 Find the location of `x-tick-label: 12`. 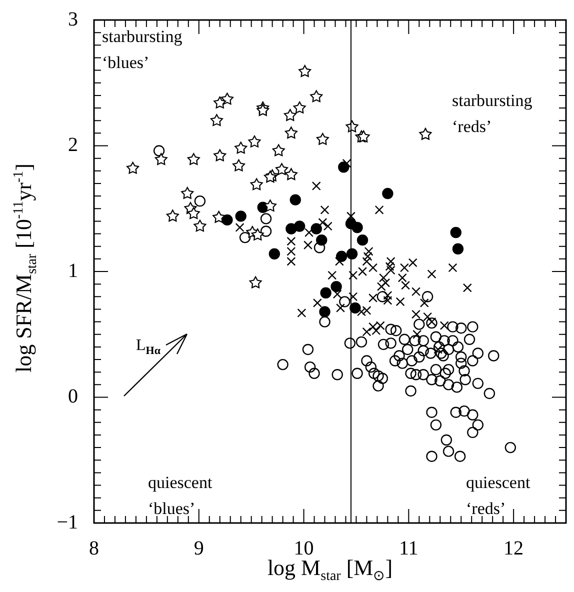

x-tick-label: 12 is located at coordinates (514, 548).